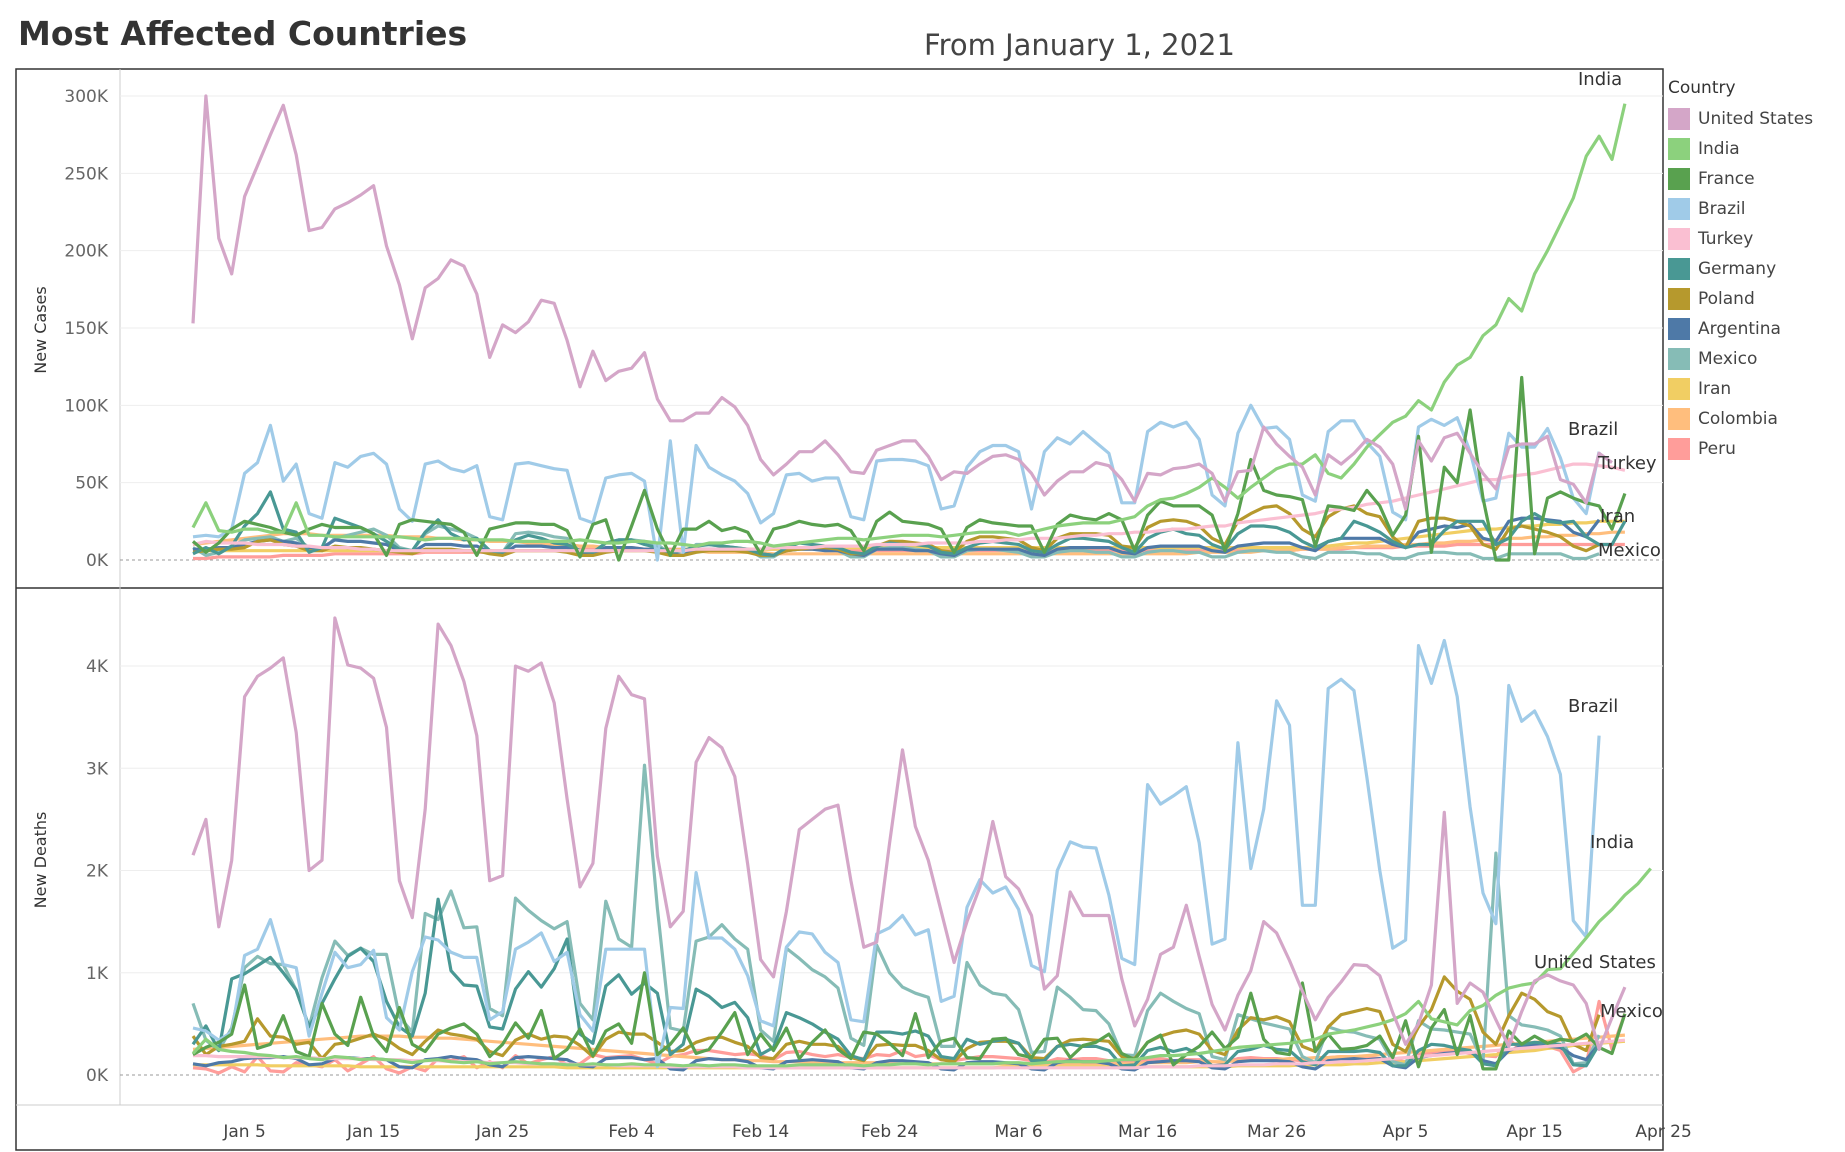 This screenshot has height=1152, width=1845. What do you see at coordinates (1627, 463) in the screenshot?
I see `series-end-label: Turkey` at bounding box center [1627, 463].